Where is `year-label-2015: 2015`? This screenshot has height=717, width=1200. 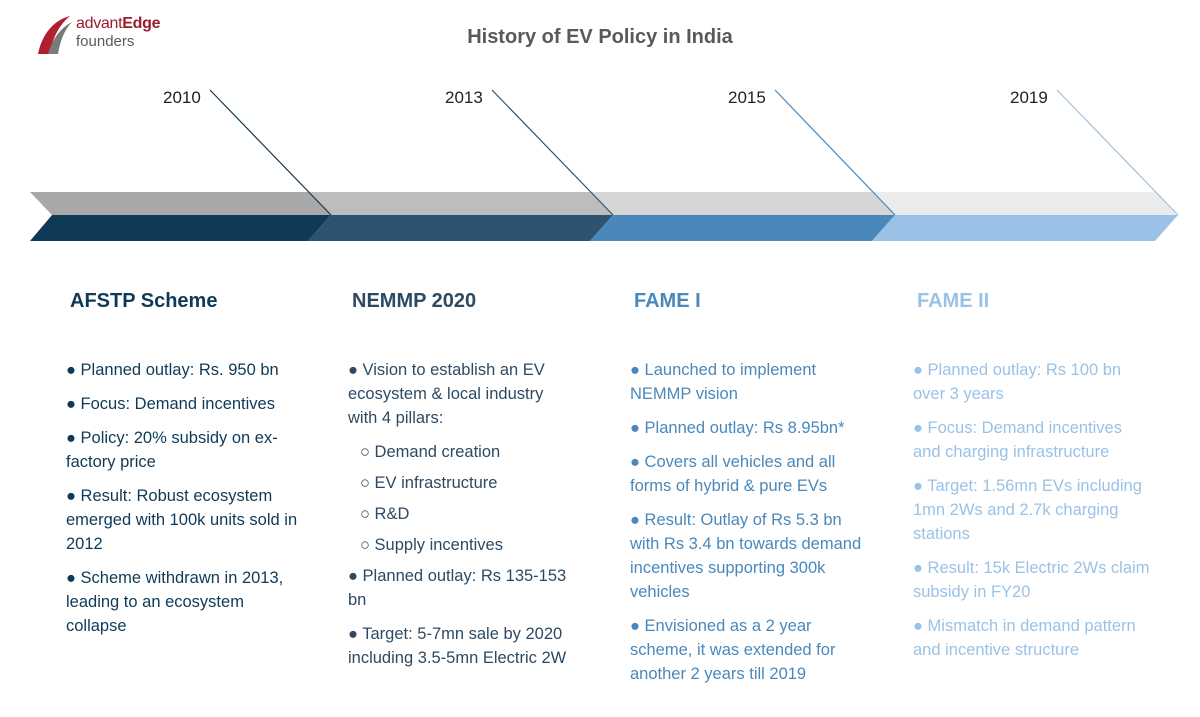
year-label-2015: 2015 is located at coordinates (747, 97).